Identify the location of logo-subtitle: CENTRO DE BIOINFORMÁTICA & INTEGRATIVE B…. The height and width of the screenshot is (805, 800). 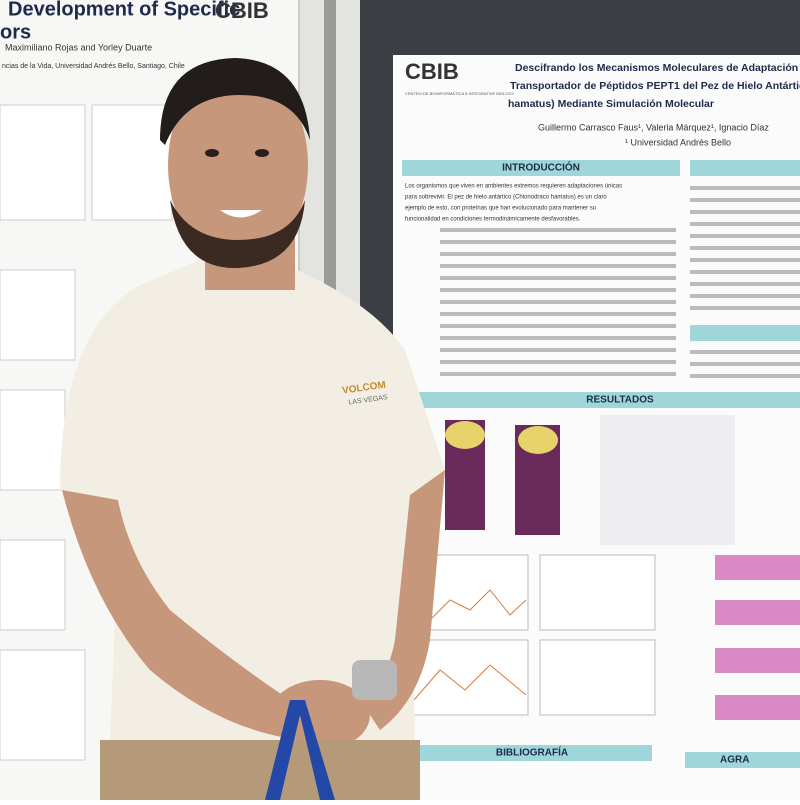
(460, 93).